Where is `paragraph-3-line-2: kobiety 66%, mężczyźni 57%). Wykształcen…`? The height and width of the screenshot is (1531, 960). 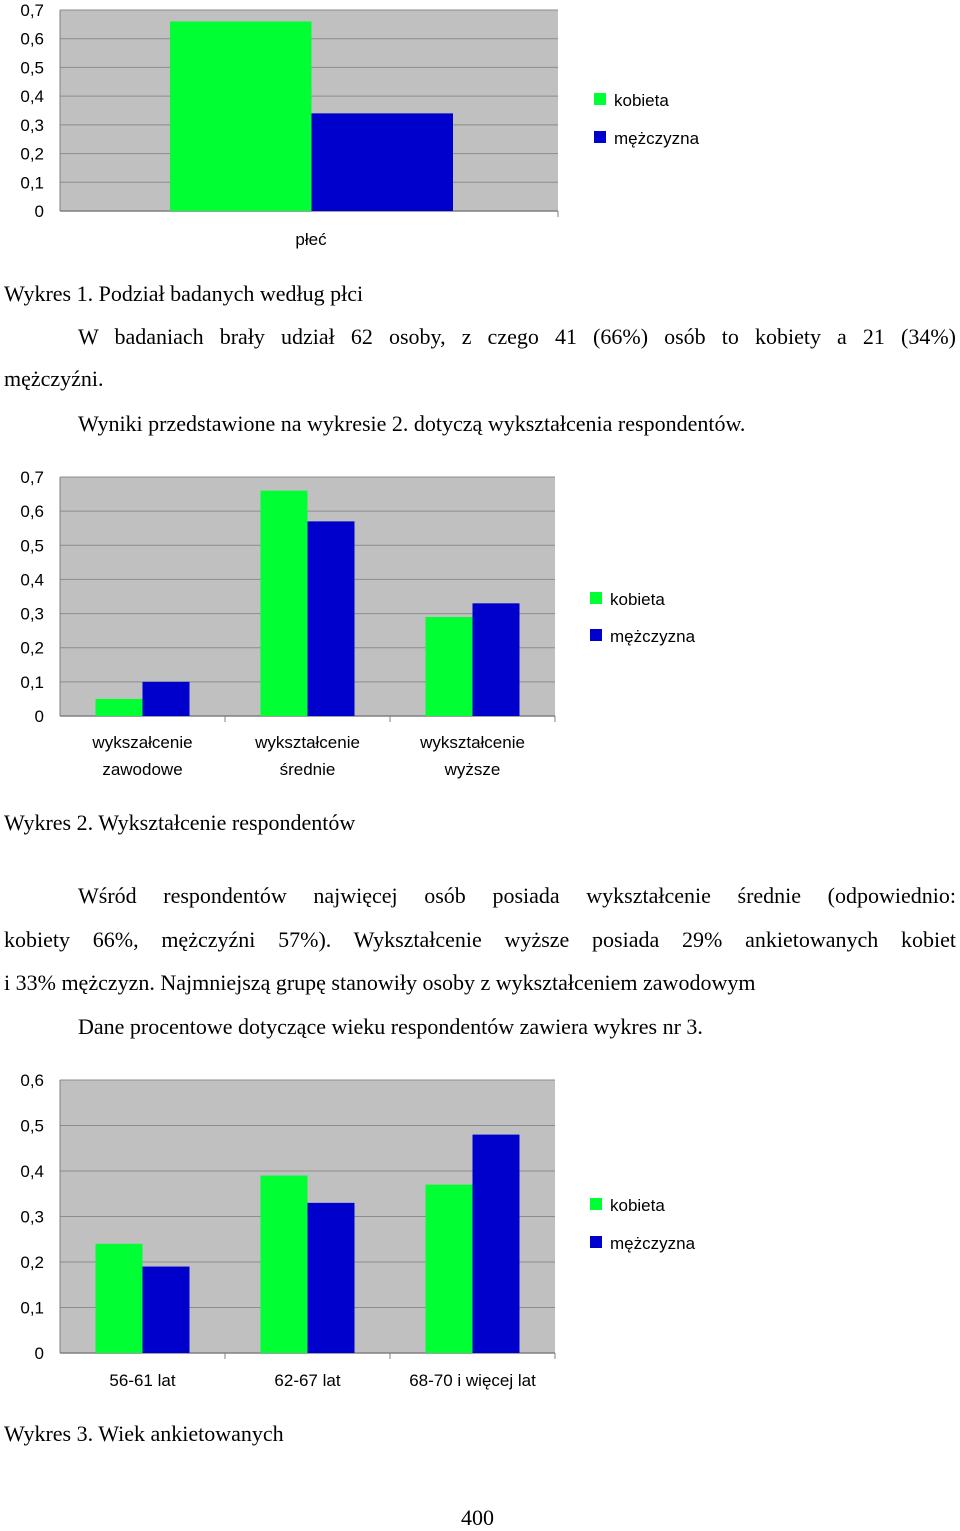 paragraph-3-line-2: kobiety 66%, mężczyźni 57%). Wykształcen… is located at coordinates (480, 939).